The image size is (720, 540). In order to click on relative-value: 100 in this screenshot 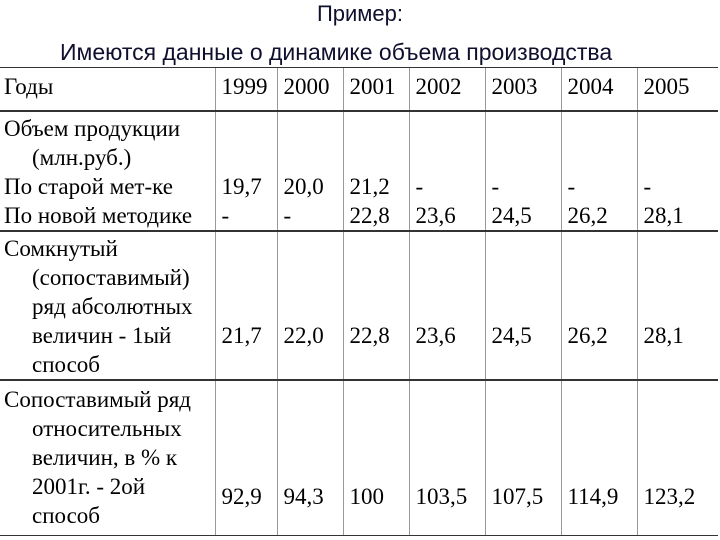, I will do `click(367, 496)`.